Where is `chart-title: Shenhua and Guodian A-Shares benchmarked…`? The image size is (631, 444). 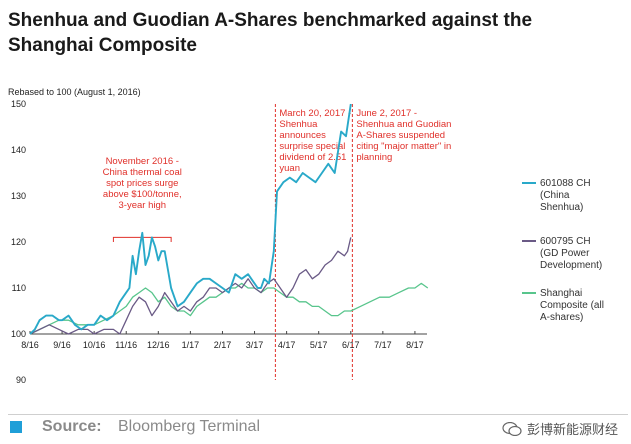
chart-title: Shenhua and Guodian A-Shares benchmarked… is located at coordinates (270, 33).